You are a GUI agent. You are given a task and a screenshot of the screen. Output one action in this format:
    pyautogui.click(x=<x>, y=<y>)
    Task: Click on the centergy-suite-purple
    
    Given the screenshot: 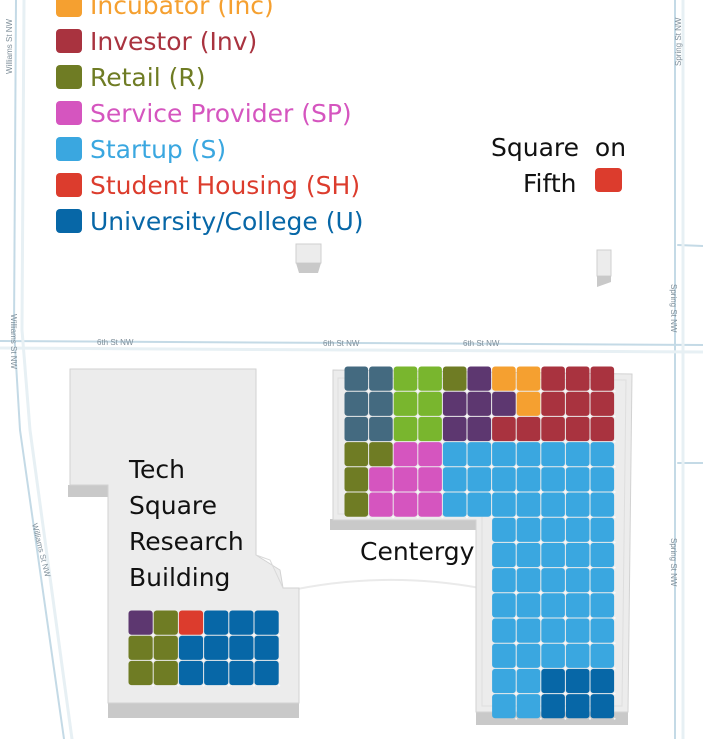 What is the action you would take?
    pyautogui.click(x=454, y=429)
    